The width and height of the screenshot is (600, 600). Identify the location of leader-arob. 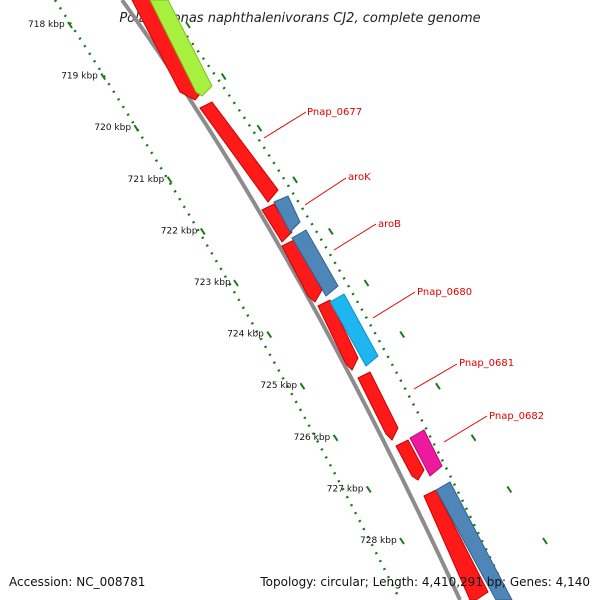
(355, 237).